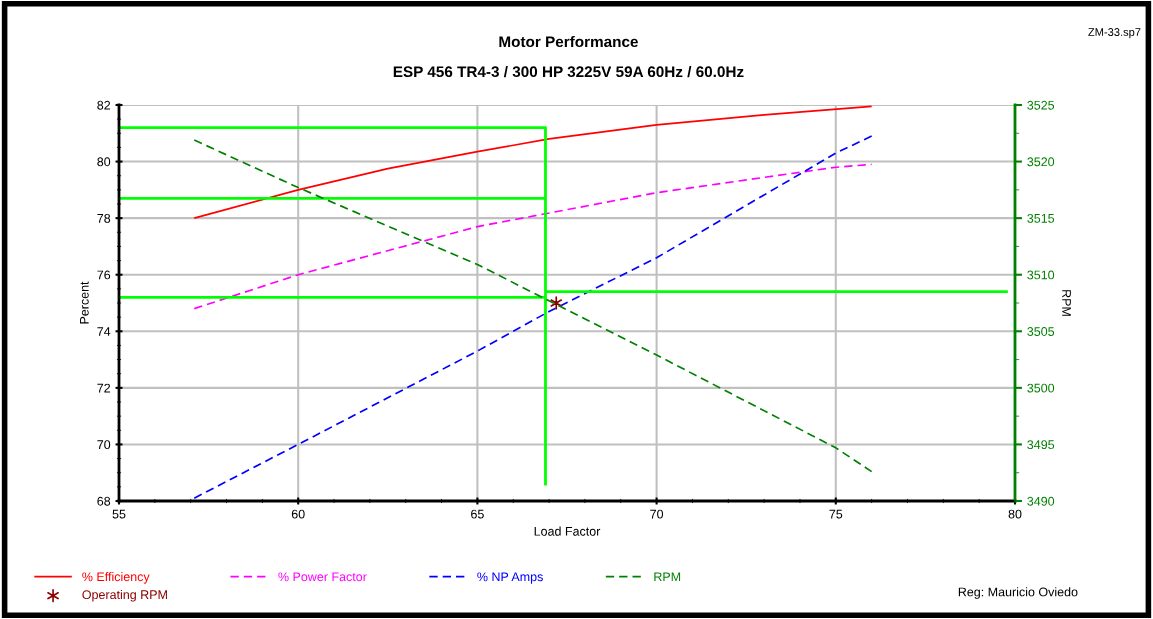  I want to click on x-tick-label: 80, so click(1015, 514).